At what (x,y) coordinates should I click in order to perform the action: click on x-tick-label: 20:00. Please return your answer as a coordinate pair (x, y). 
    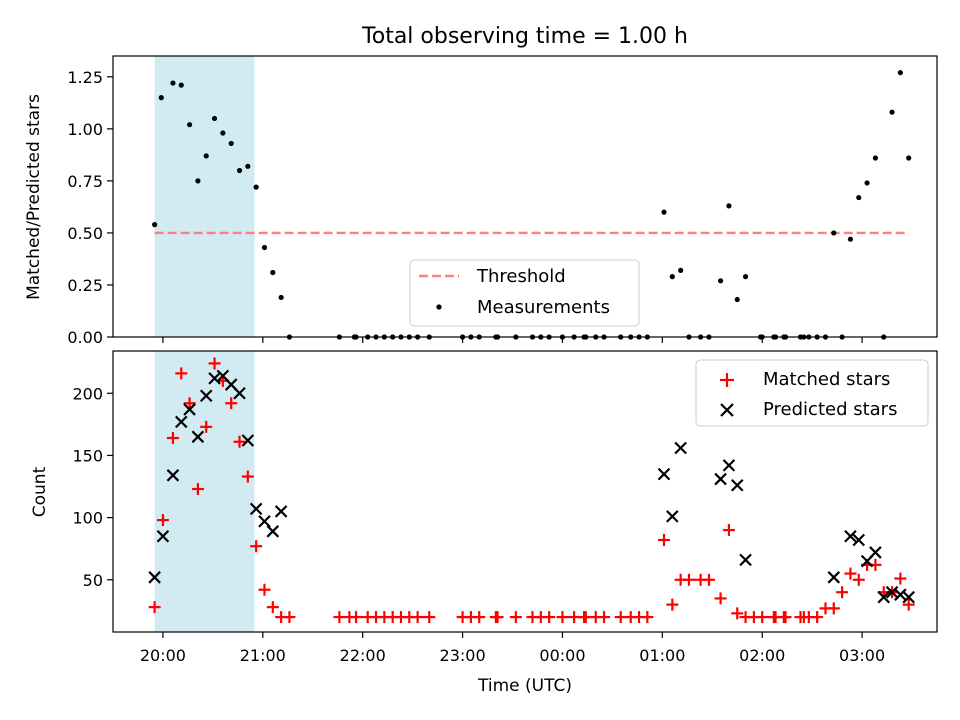
    Looking at the image, I should click on (163, 655).